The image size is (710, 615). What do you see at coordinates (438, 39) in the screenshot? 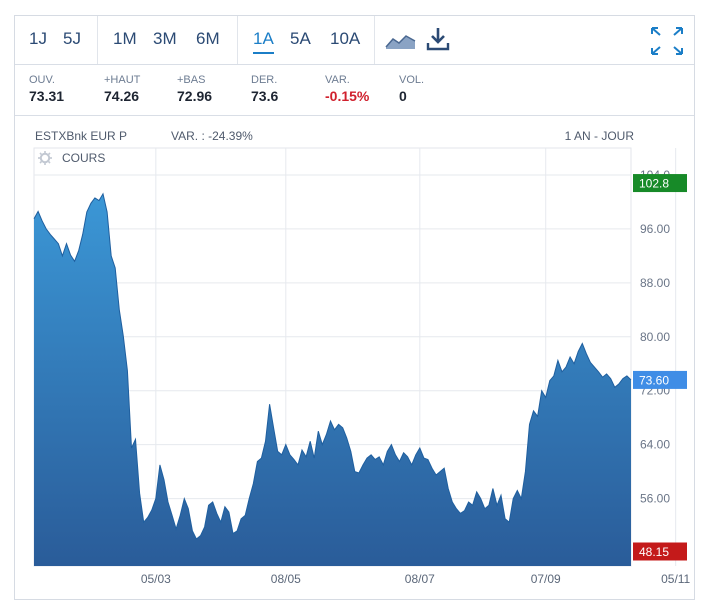
I see `download-icon` at bounding box center [438, 39].